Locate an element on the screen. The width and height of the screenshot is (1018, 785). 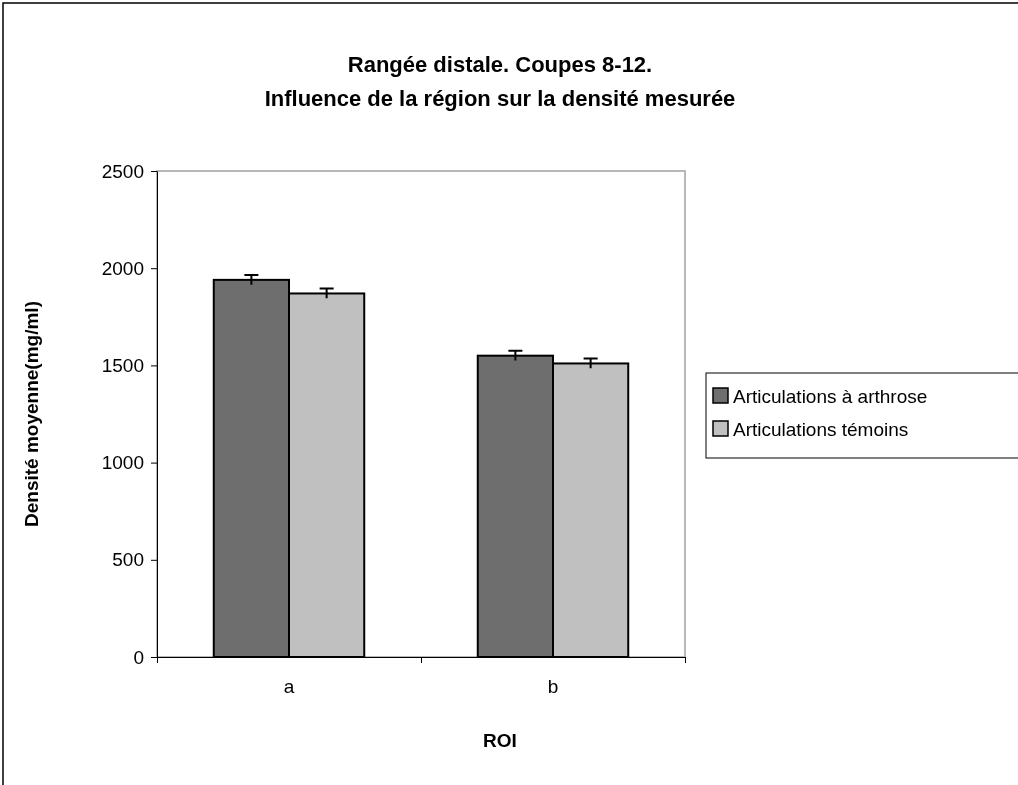
x-tick-label: b is located at coordinates (553, 686).